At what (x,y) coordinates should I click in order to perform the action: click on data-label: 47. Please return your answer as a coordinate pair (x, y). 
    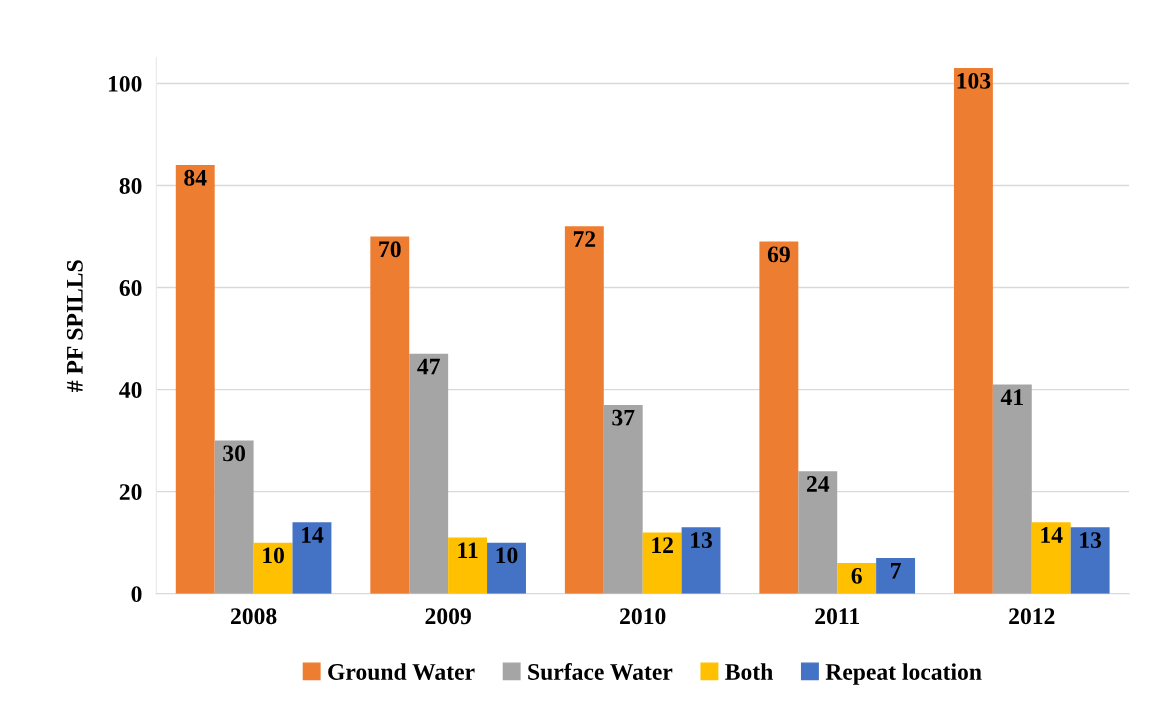
    Looking at the image, I should click on (428, 366).